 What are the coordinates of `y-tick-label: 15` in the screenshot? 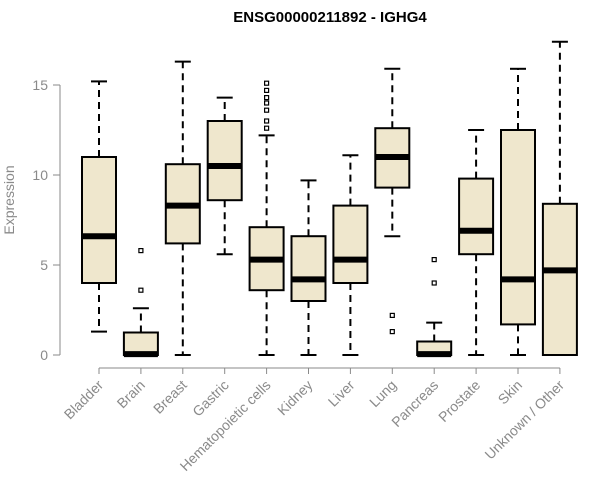 It's located at (40, 85).